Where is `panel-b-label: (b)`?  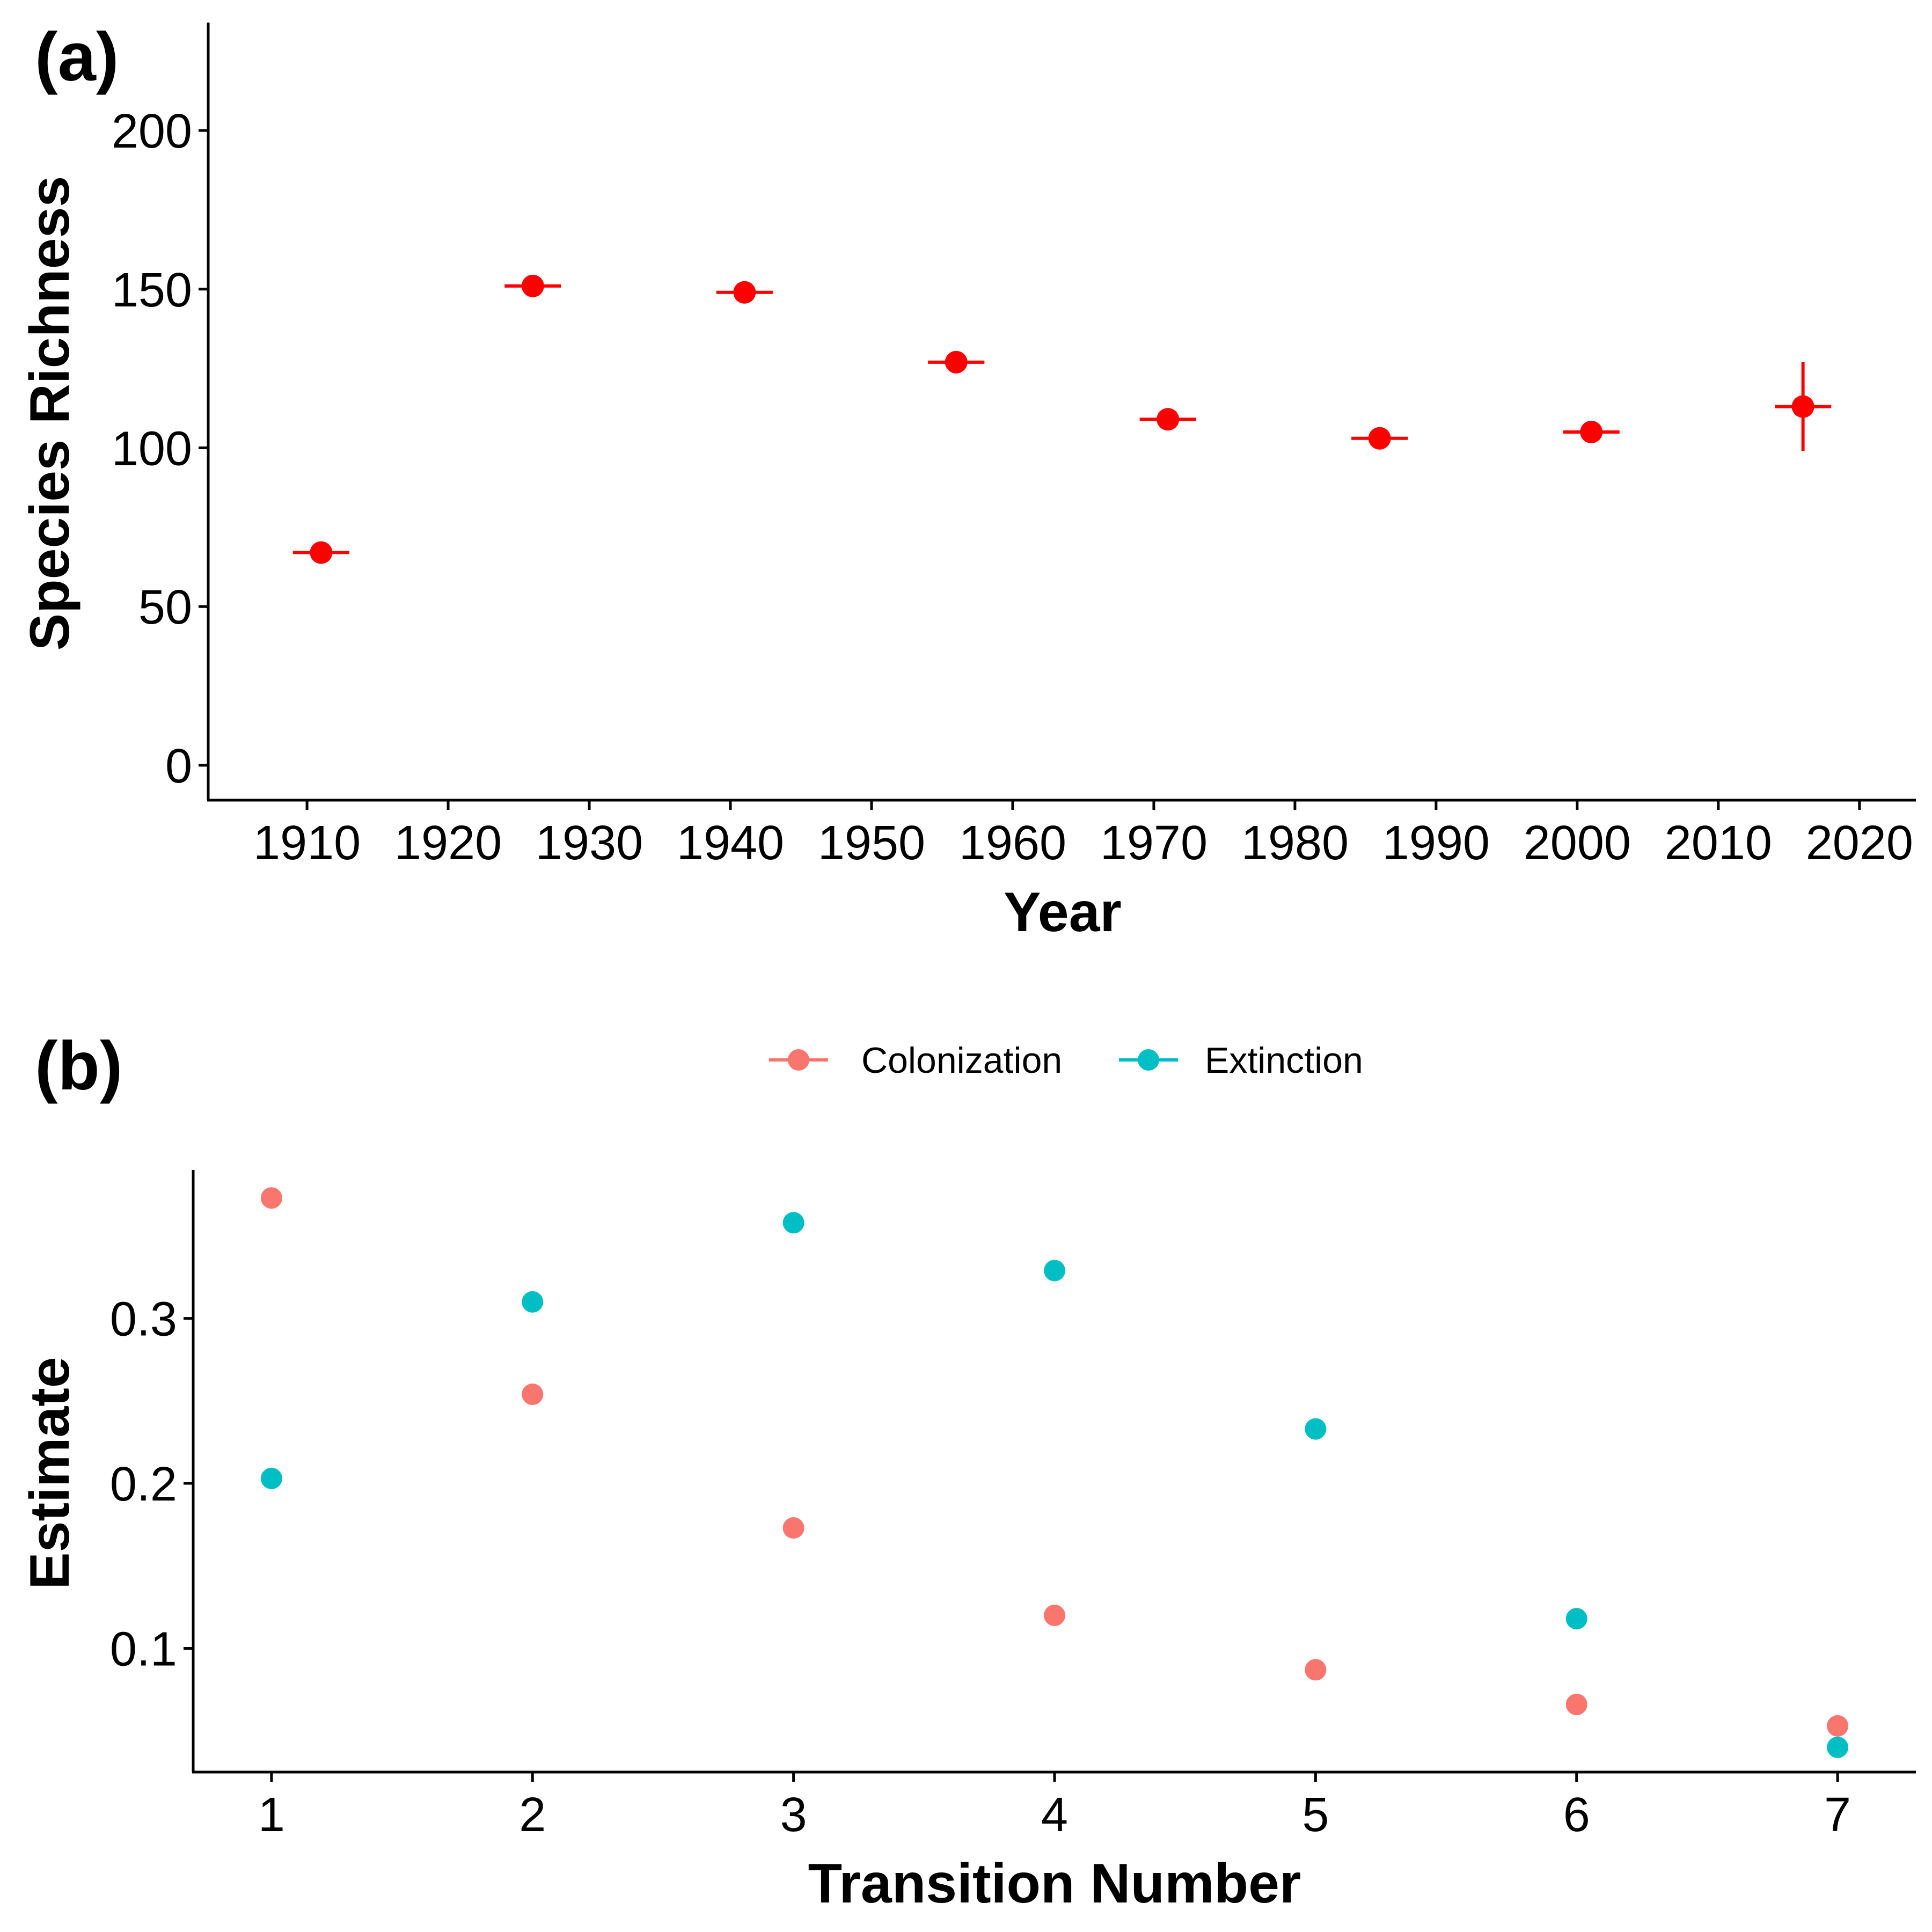 panel-b-label: (b) is located at coordinates (78, 1066).